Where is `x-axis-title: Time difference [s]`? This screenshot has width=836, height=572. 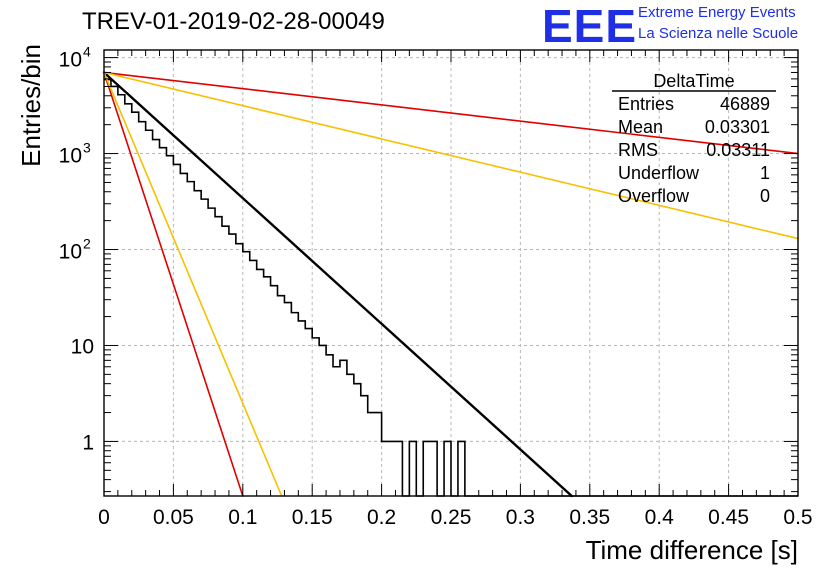
x-axis-title: Time difference [s] is located at coordinates (692, 550).